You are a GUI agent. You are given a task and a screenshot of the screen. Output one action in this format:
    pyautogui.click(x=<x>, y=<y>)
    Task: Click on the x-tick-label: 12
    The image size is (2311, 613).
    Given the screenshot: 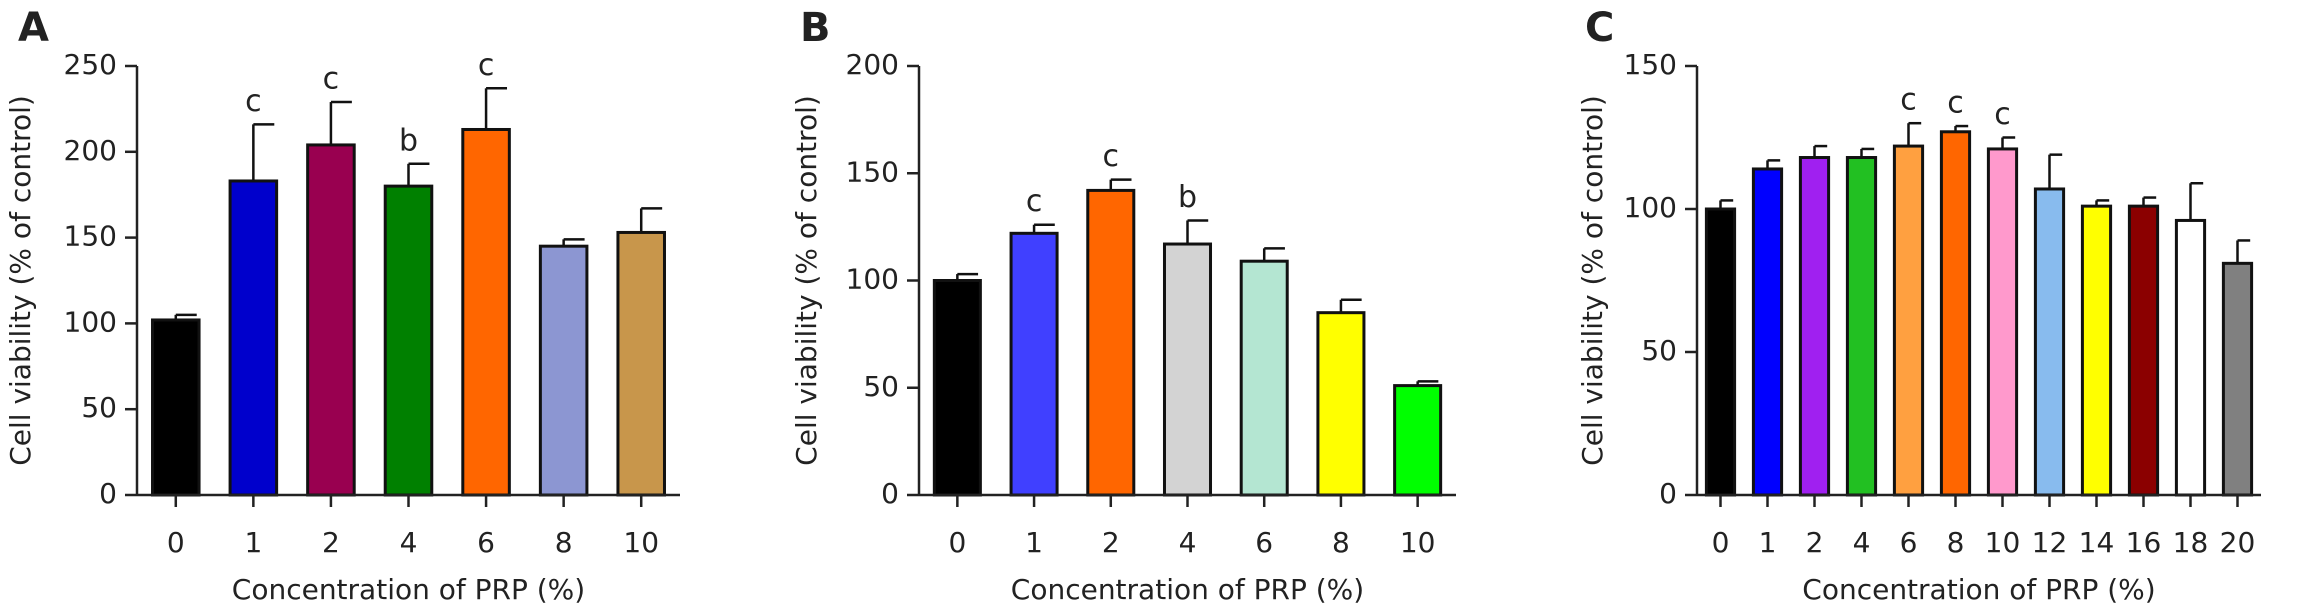 What is the action you would take?
    pyautogui.click(x=2050, y=542)
    